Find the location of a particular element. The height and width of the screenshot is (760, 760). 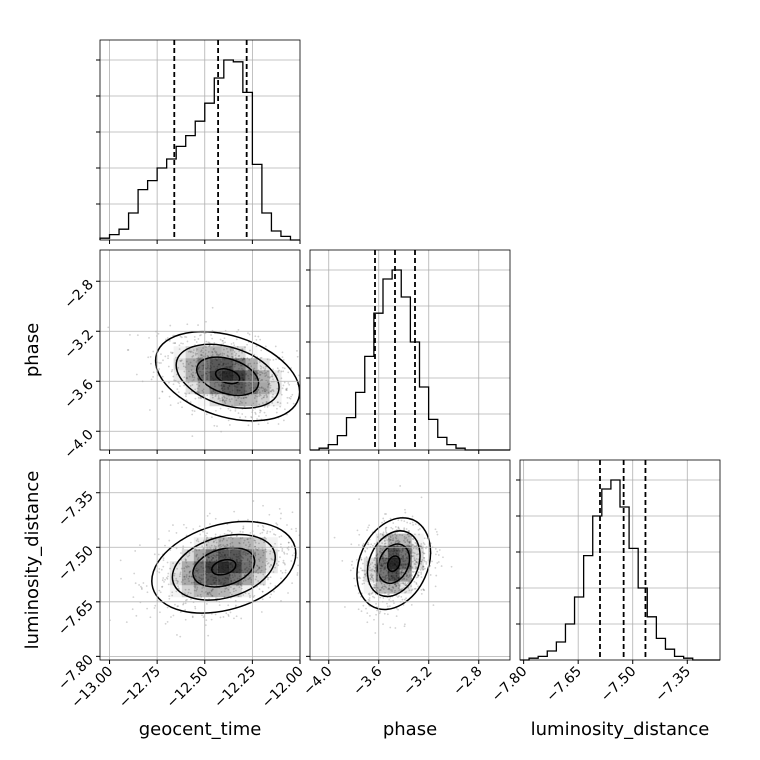

ylabel-phase: phase is located at coordinates (32, 350).